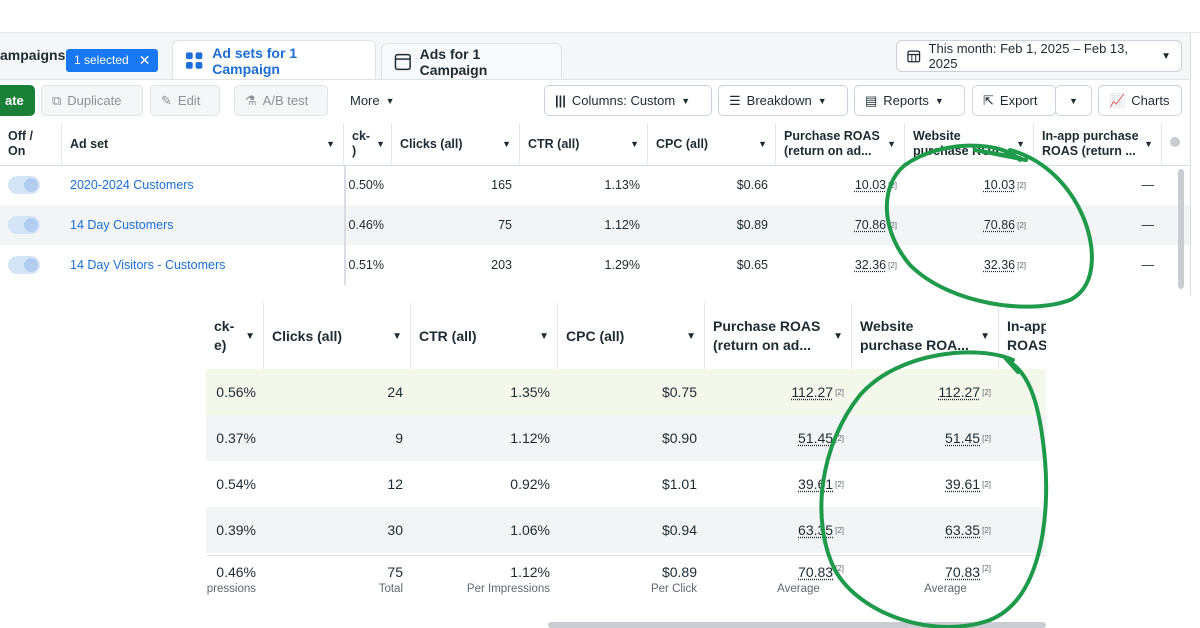  Describe the element at coordinates (375, 100) in the screenshot. I see `more-button: More ▼` at that location.